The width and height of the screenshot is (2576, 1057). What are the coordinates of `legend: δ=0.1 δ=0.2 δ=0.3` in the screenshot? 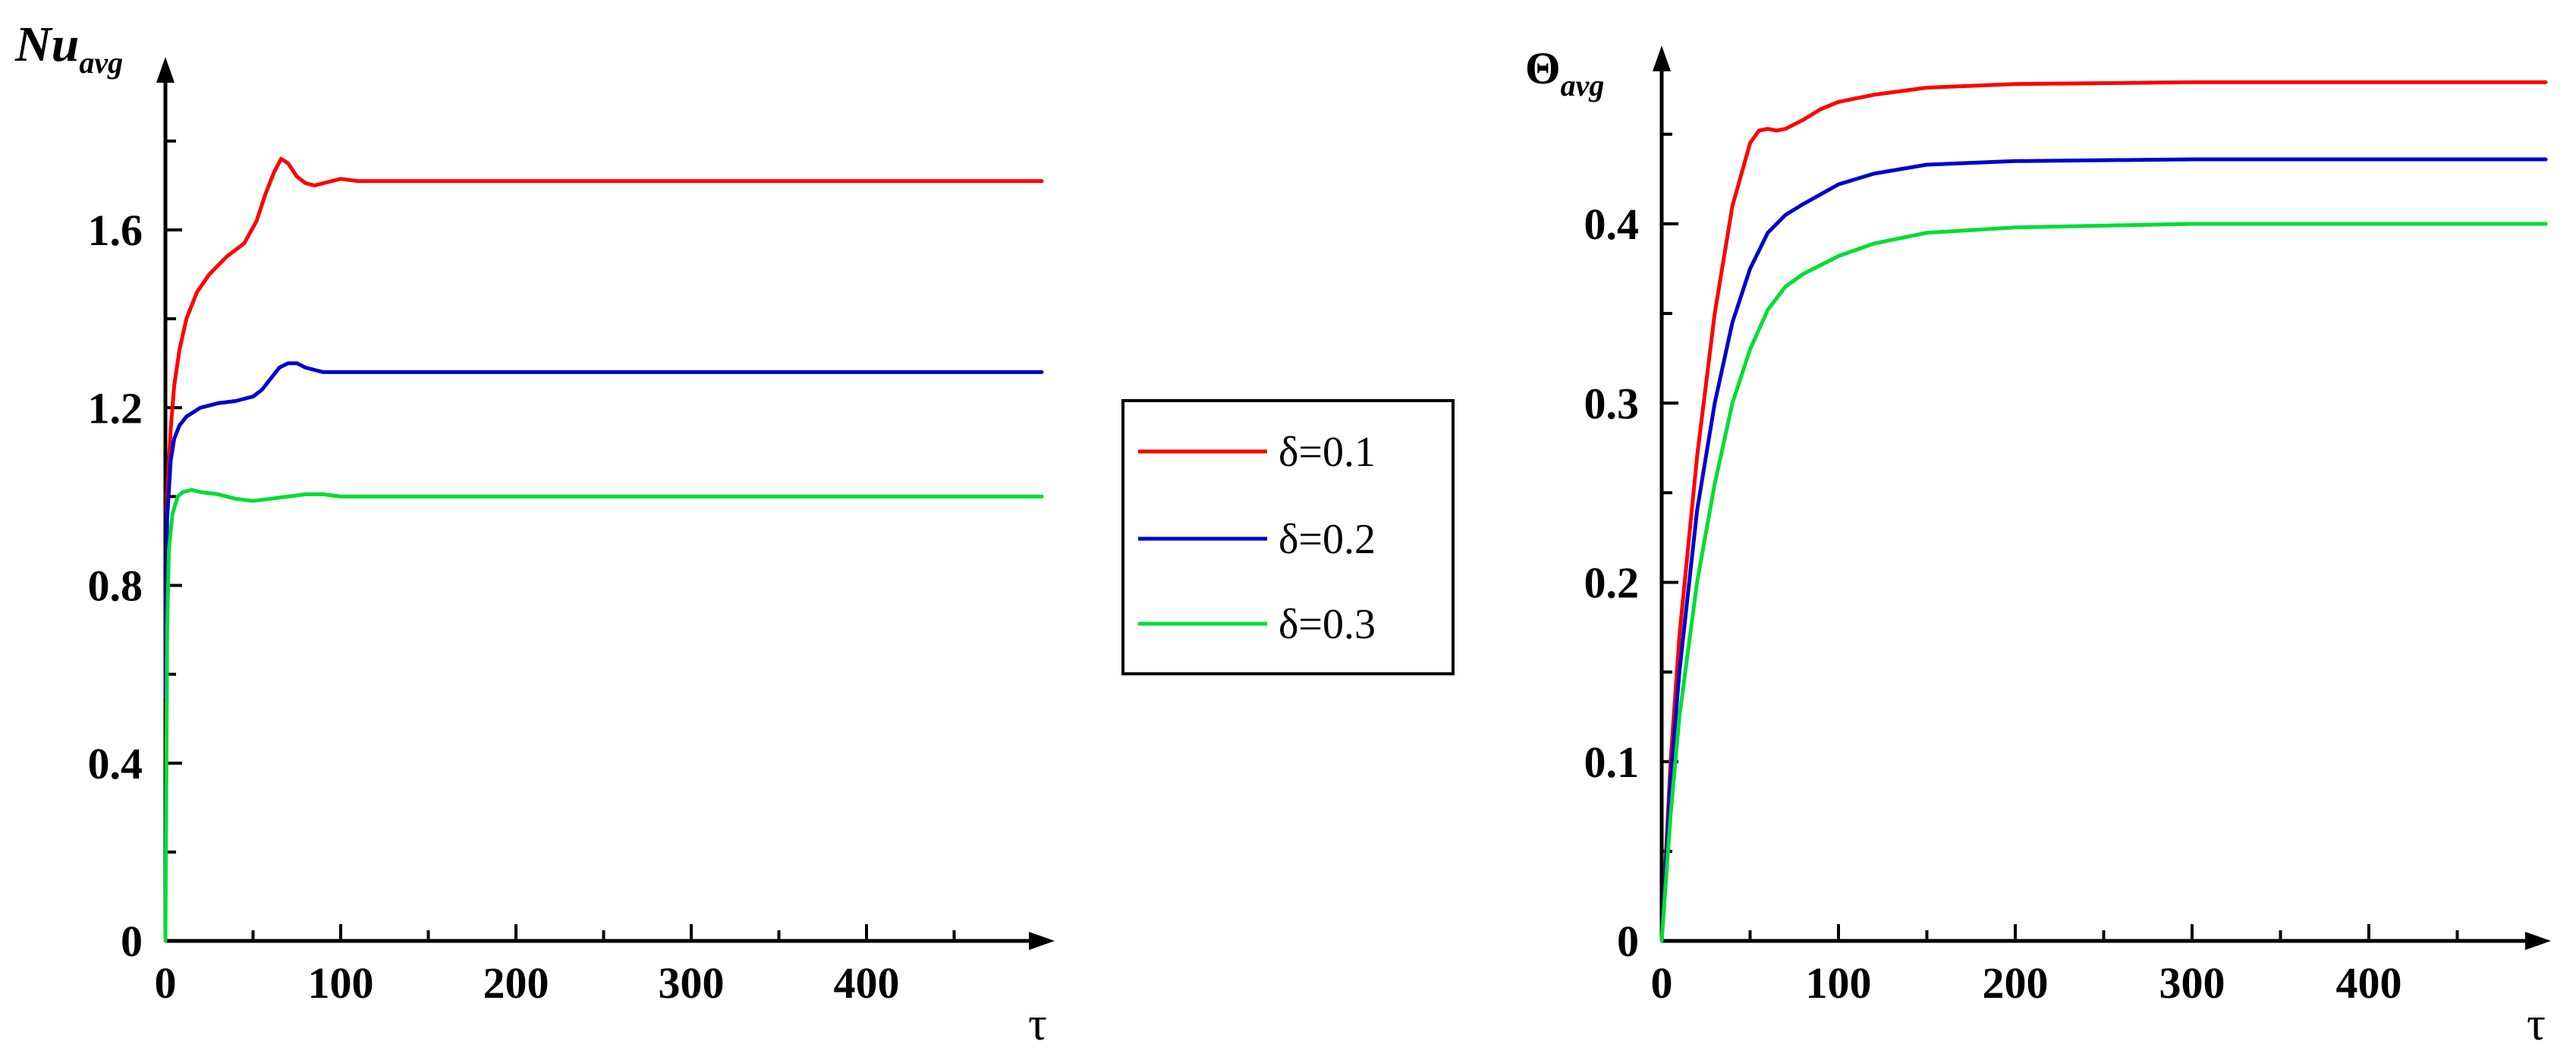 It's located at (1288, 537).